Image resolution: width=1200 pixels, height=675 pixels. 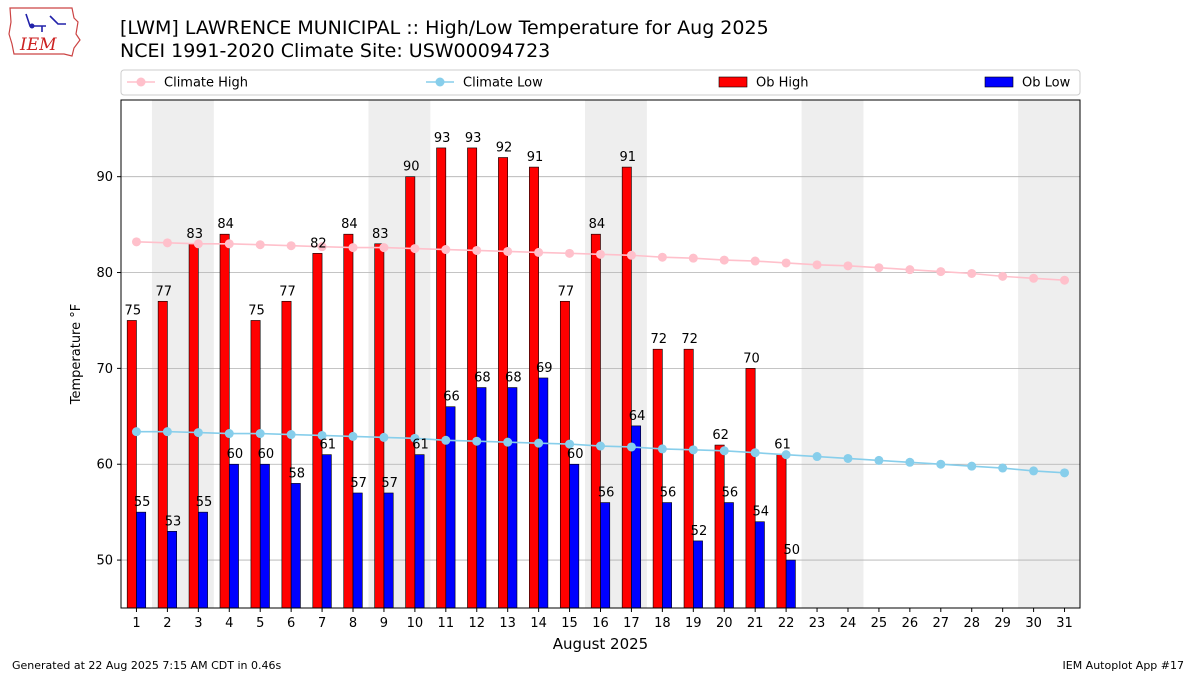 What do you see at coordinates (451, 397) in the screenshot?
I see `ob-low-label-day-11: 66` at bounding box center [451, 397].